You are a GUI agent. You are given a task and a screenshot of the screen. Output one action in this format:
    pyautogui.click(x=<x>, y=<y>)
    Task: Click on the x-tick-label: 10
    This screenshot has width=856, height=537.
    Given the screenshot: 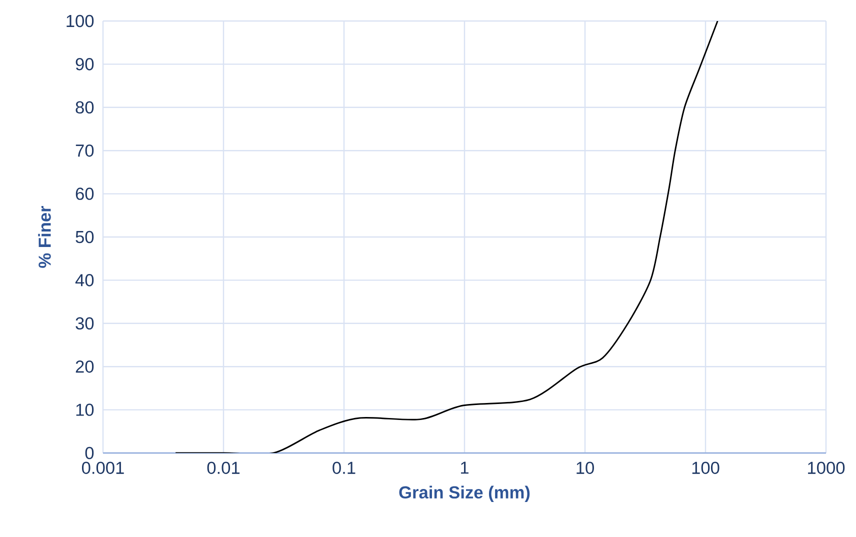 What is the action you would take?
    pyautogui.click(x=585, y=468)
    